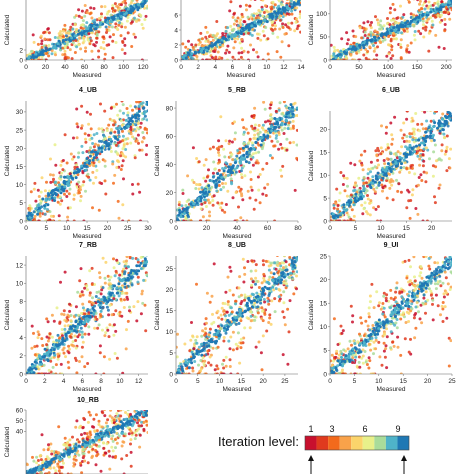 This screenshot has height=474, width=474. I want to click on x-tick-label: 50, so click(359, 67).